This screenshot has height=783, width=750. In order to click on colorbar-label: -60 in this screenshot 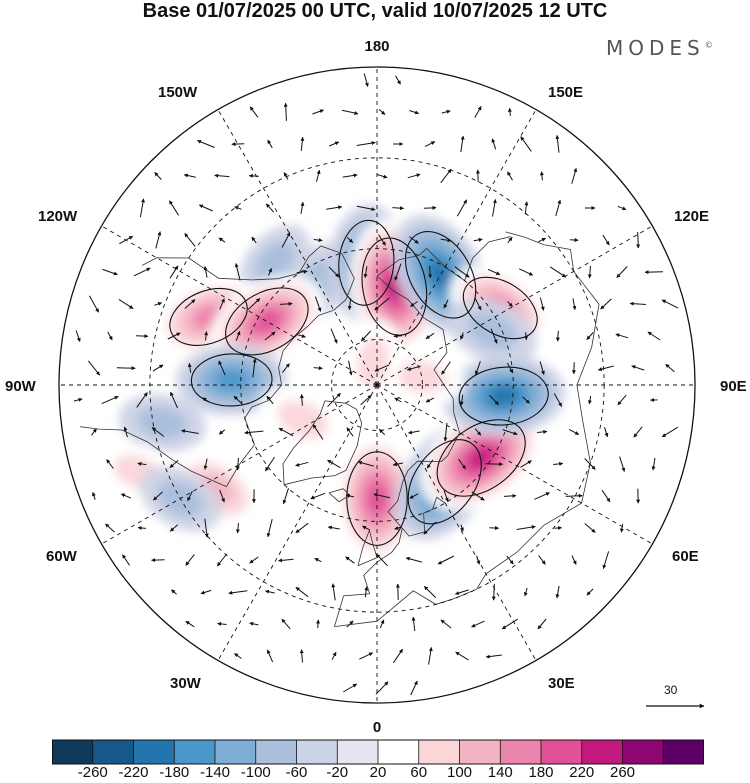, I will do `click(296, 772)`.